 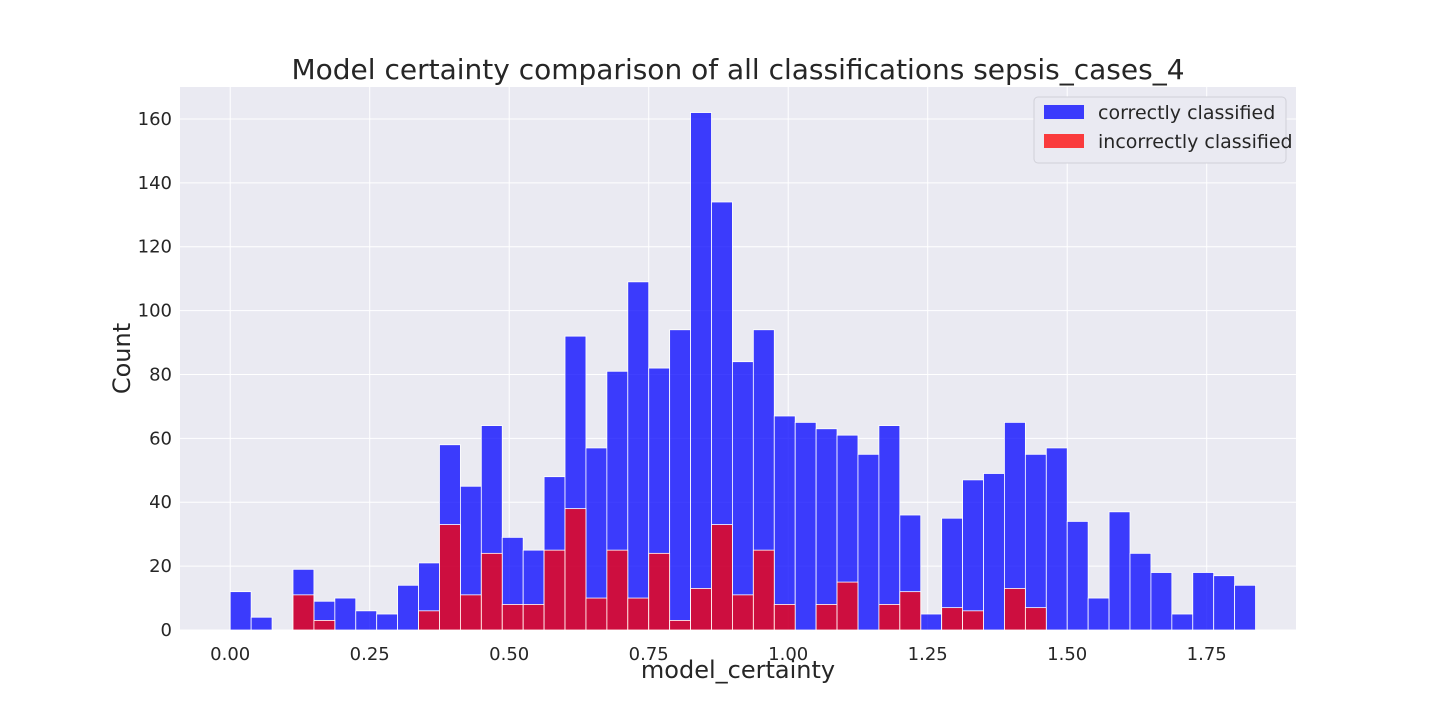 I want to click on y-tick-label: 100, so click(x=155, y=311).